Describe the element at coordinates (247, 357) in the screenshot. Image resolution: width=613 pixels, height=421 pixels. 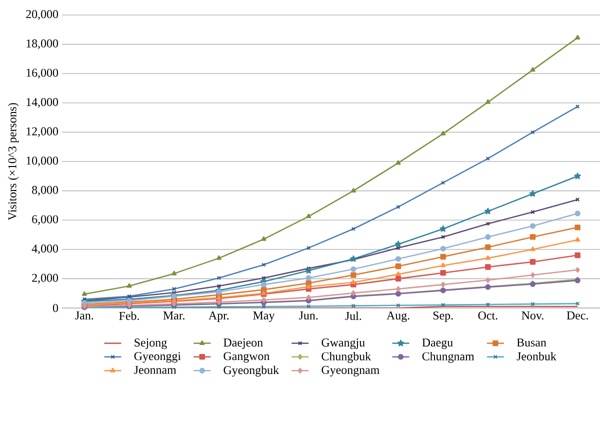
I see `legend-label: Gangwon` at that location.